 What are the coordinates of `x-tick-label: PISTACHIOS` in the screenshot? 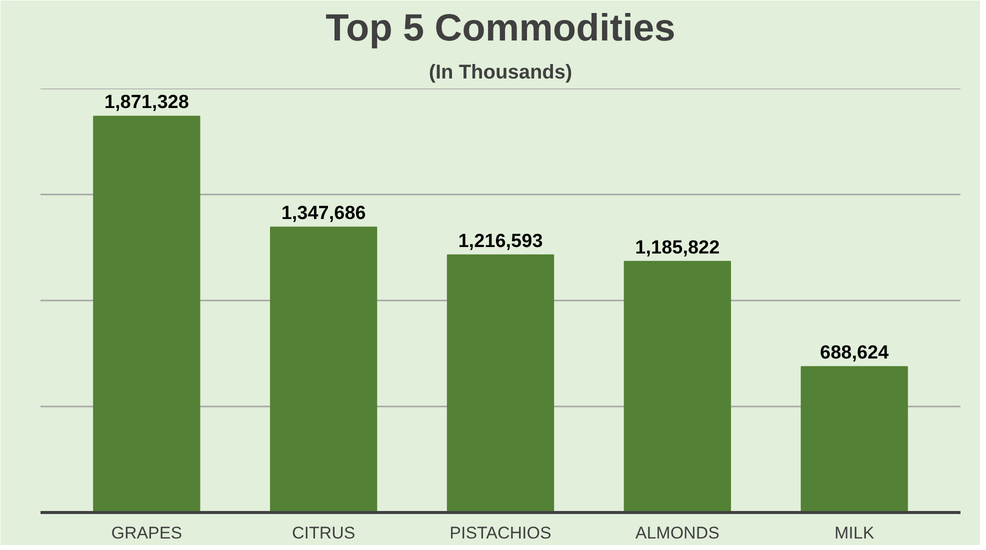 It's located at (501, 533).